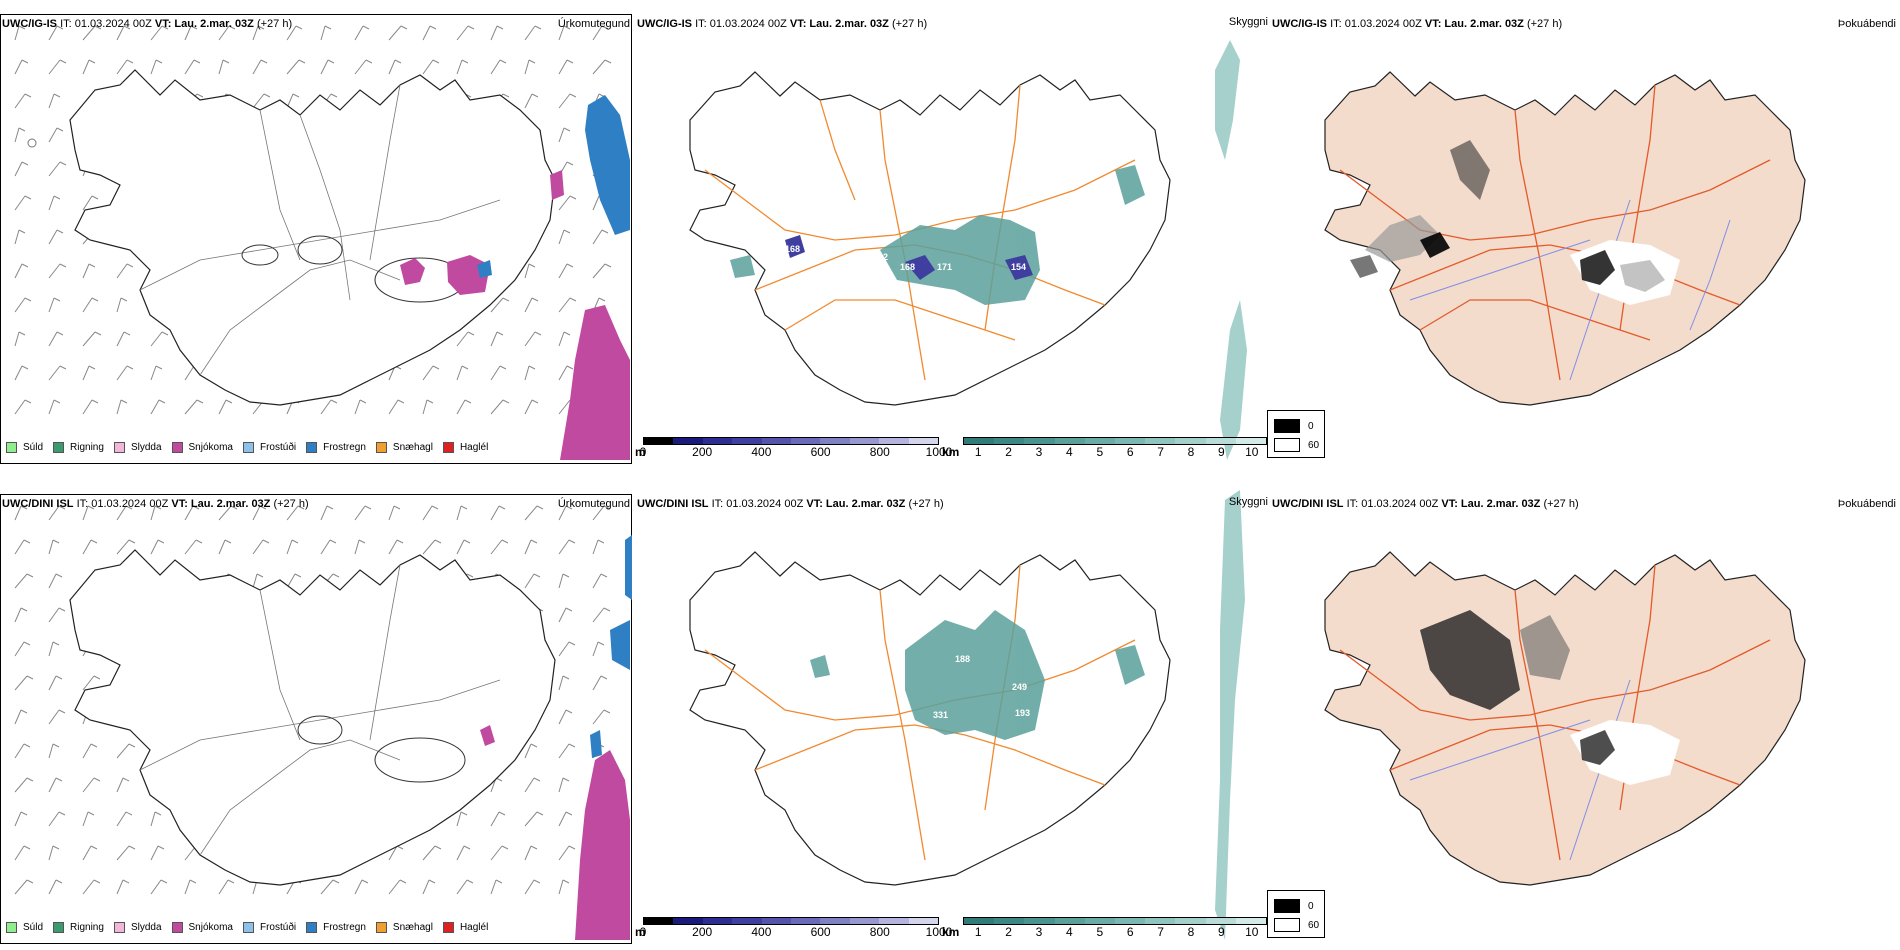 The width and height of the screenshot is (1900, 950). Describe the element at coordinates (962, 659) in the screenshot. I see `ceiling-label: 188` at that location.